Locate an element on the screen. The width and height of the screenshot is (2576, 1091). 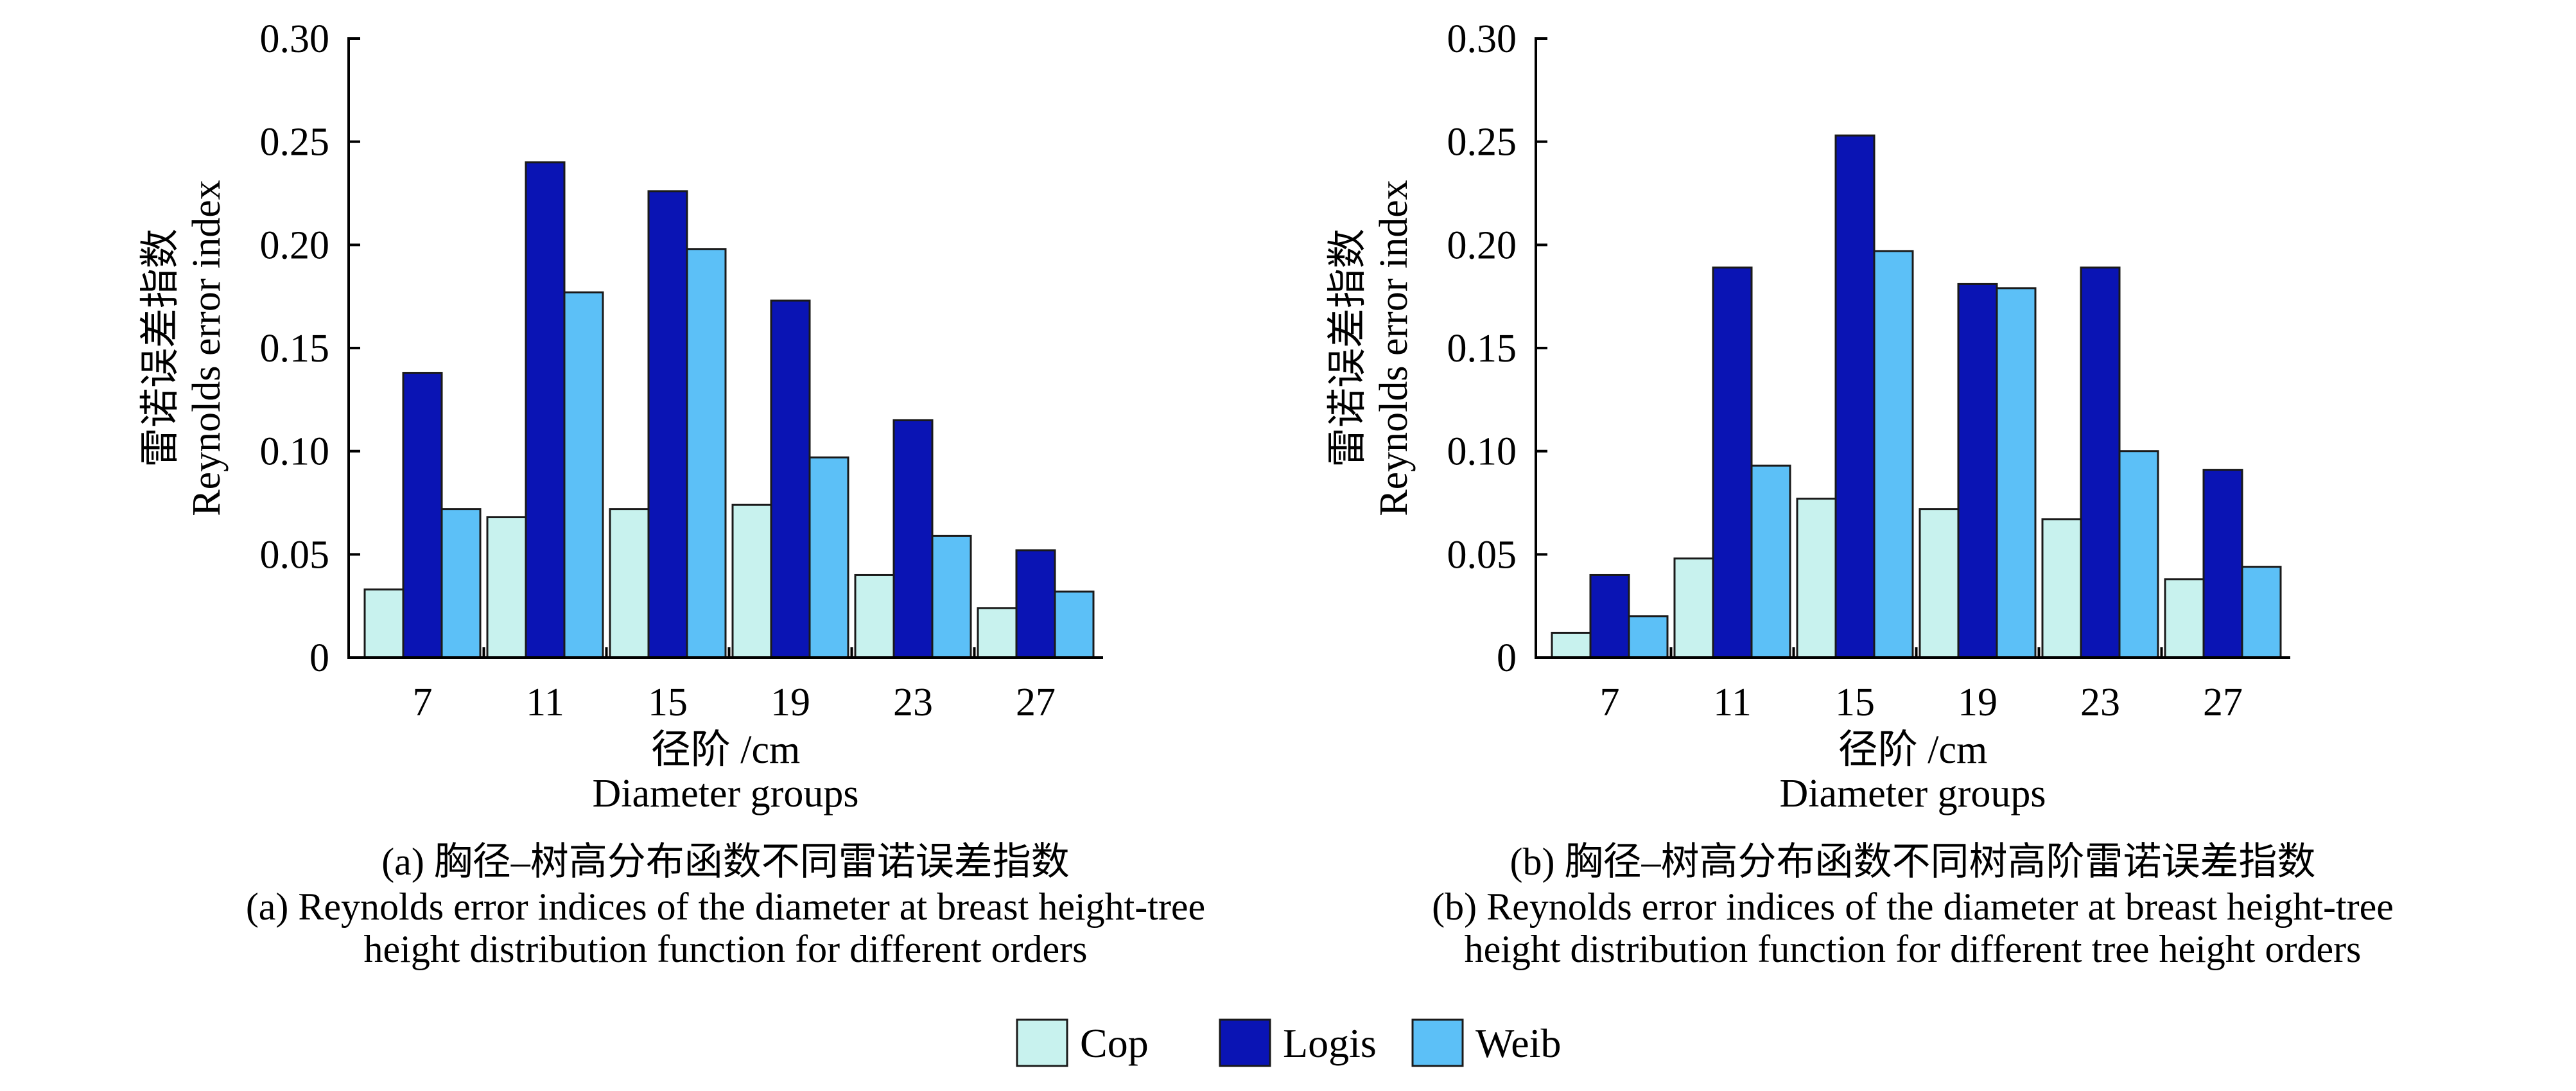
legend-swatch-logis is located at coordinates (1245, 1042).